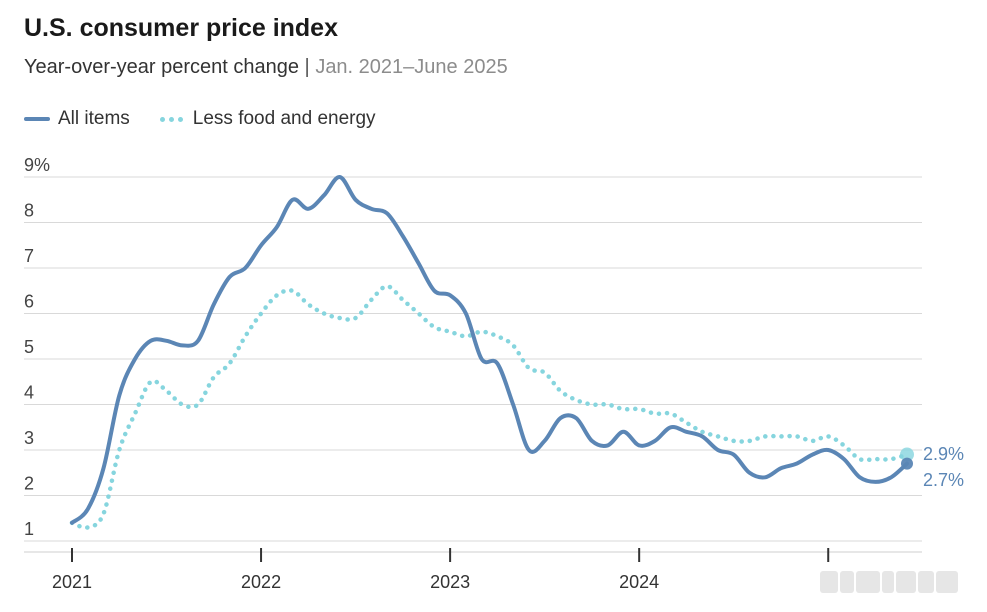  Describe the element at coordinates (943, 454) in the screenshot. I see `end-label-core: 2.9%` at that location.